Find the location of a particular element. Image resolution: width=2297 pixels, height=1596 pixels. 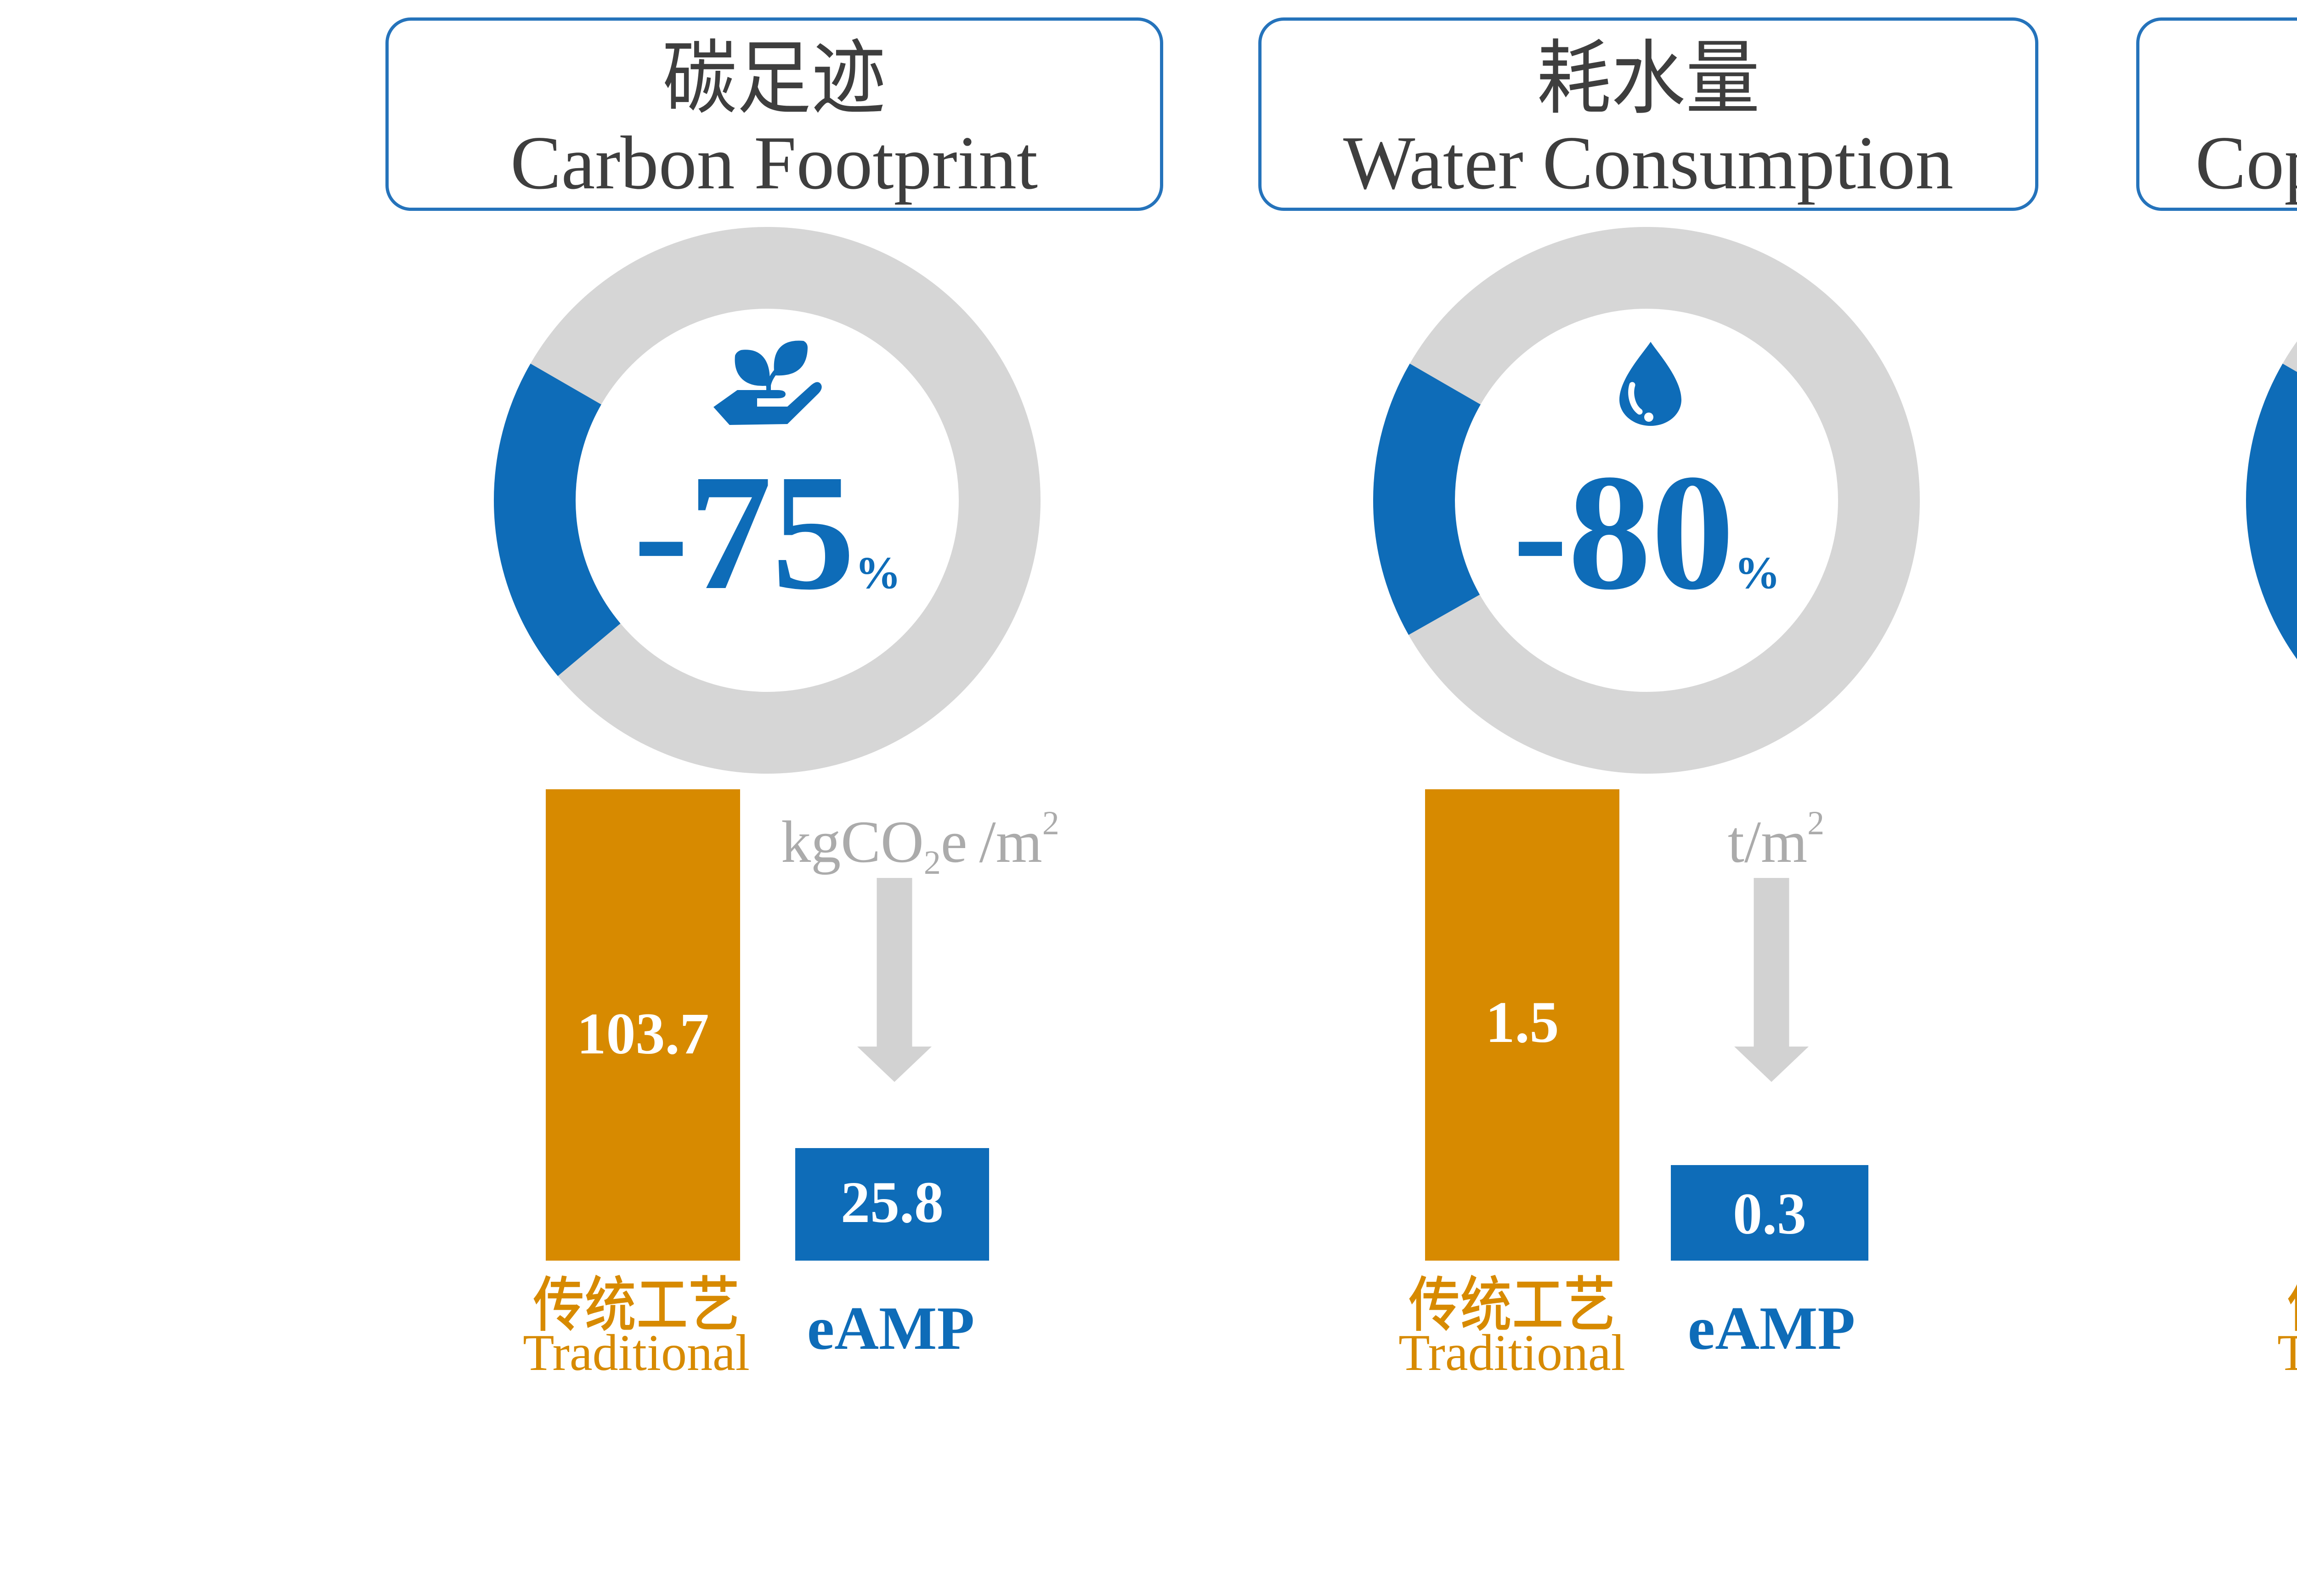

svg-text: Water Consumption is located at coordinates (1648, 163).